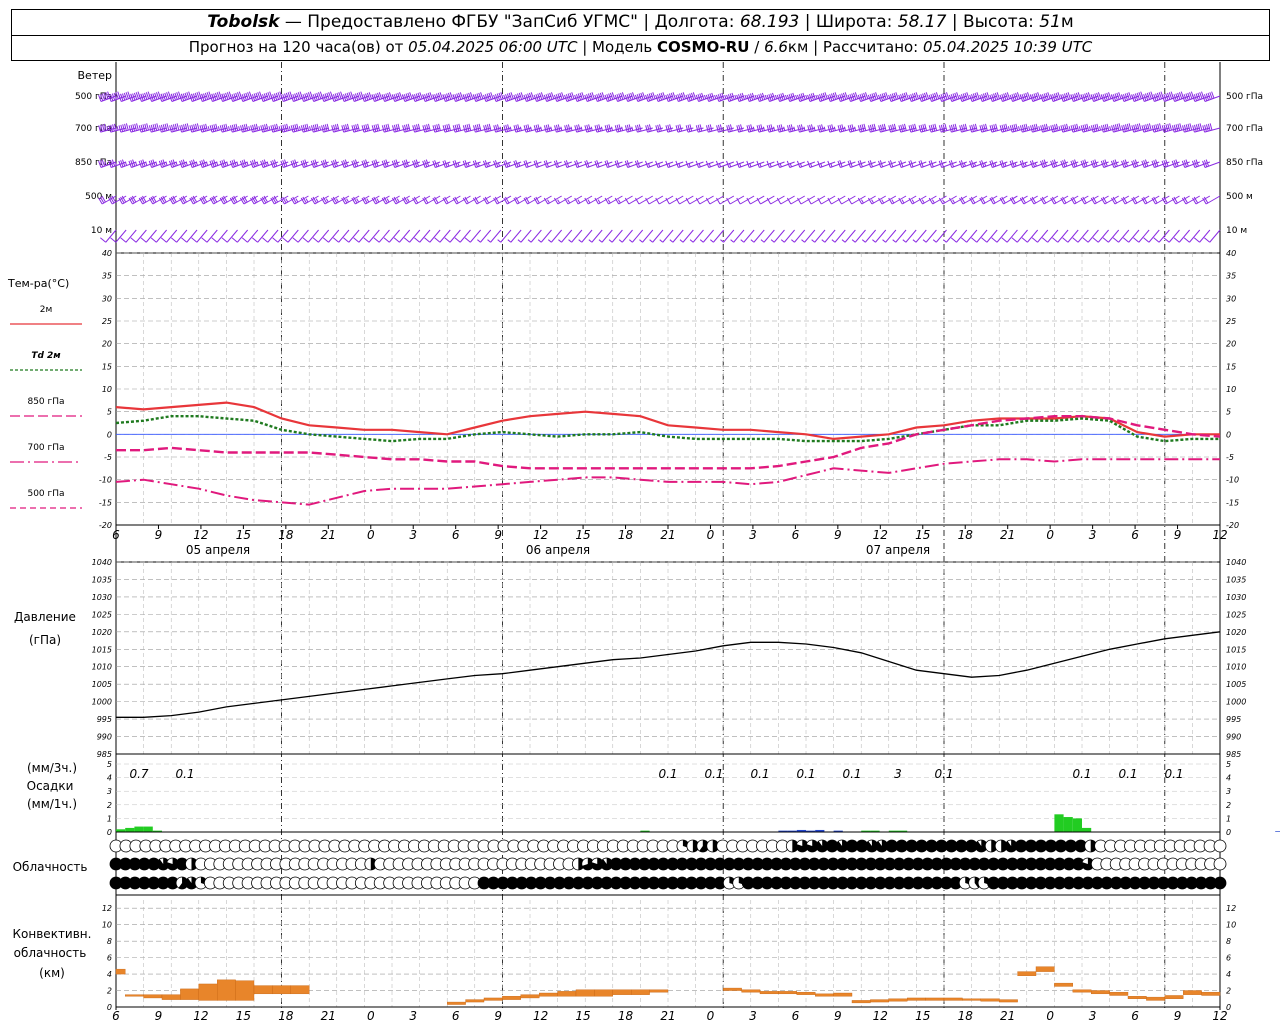 The height and width of the screenshot is (1024, 1280). I want to click on temp-ytick-right: 30, so click(1231, 298).